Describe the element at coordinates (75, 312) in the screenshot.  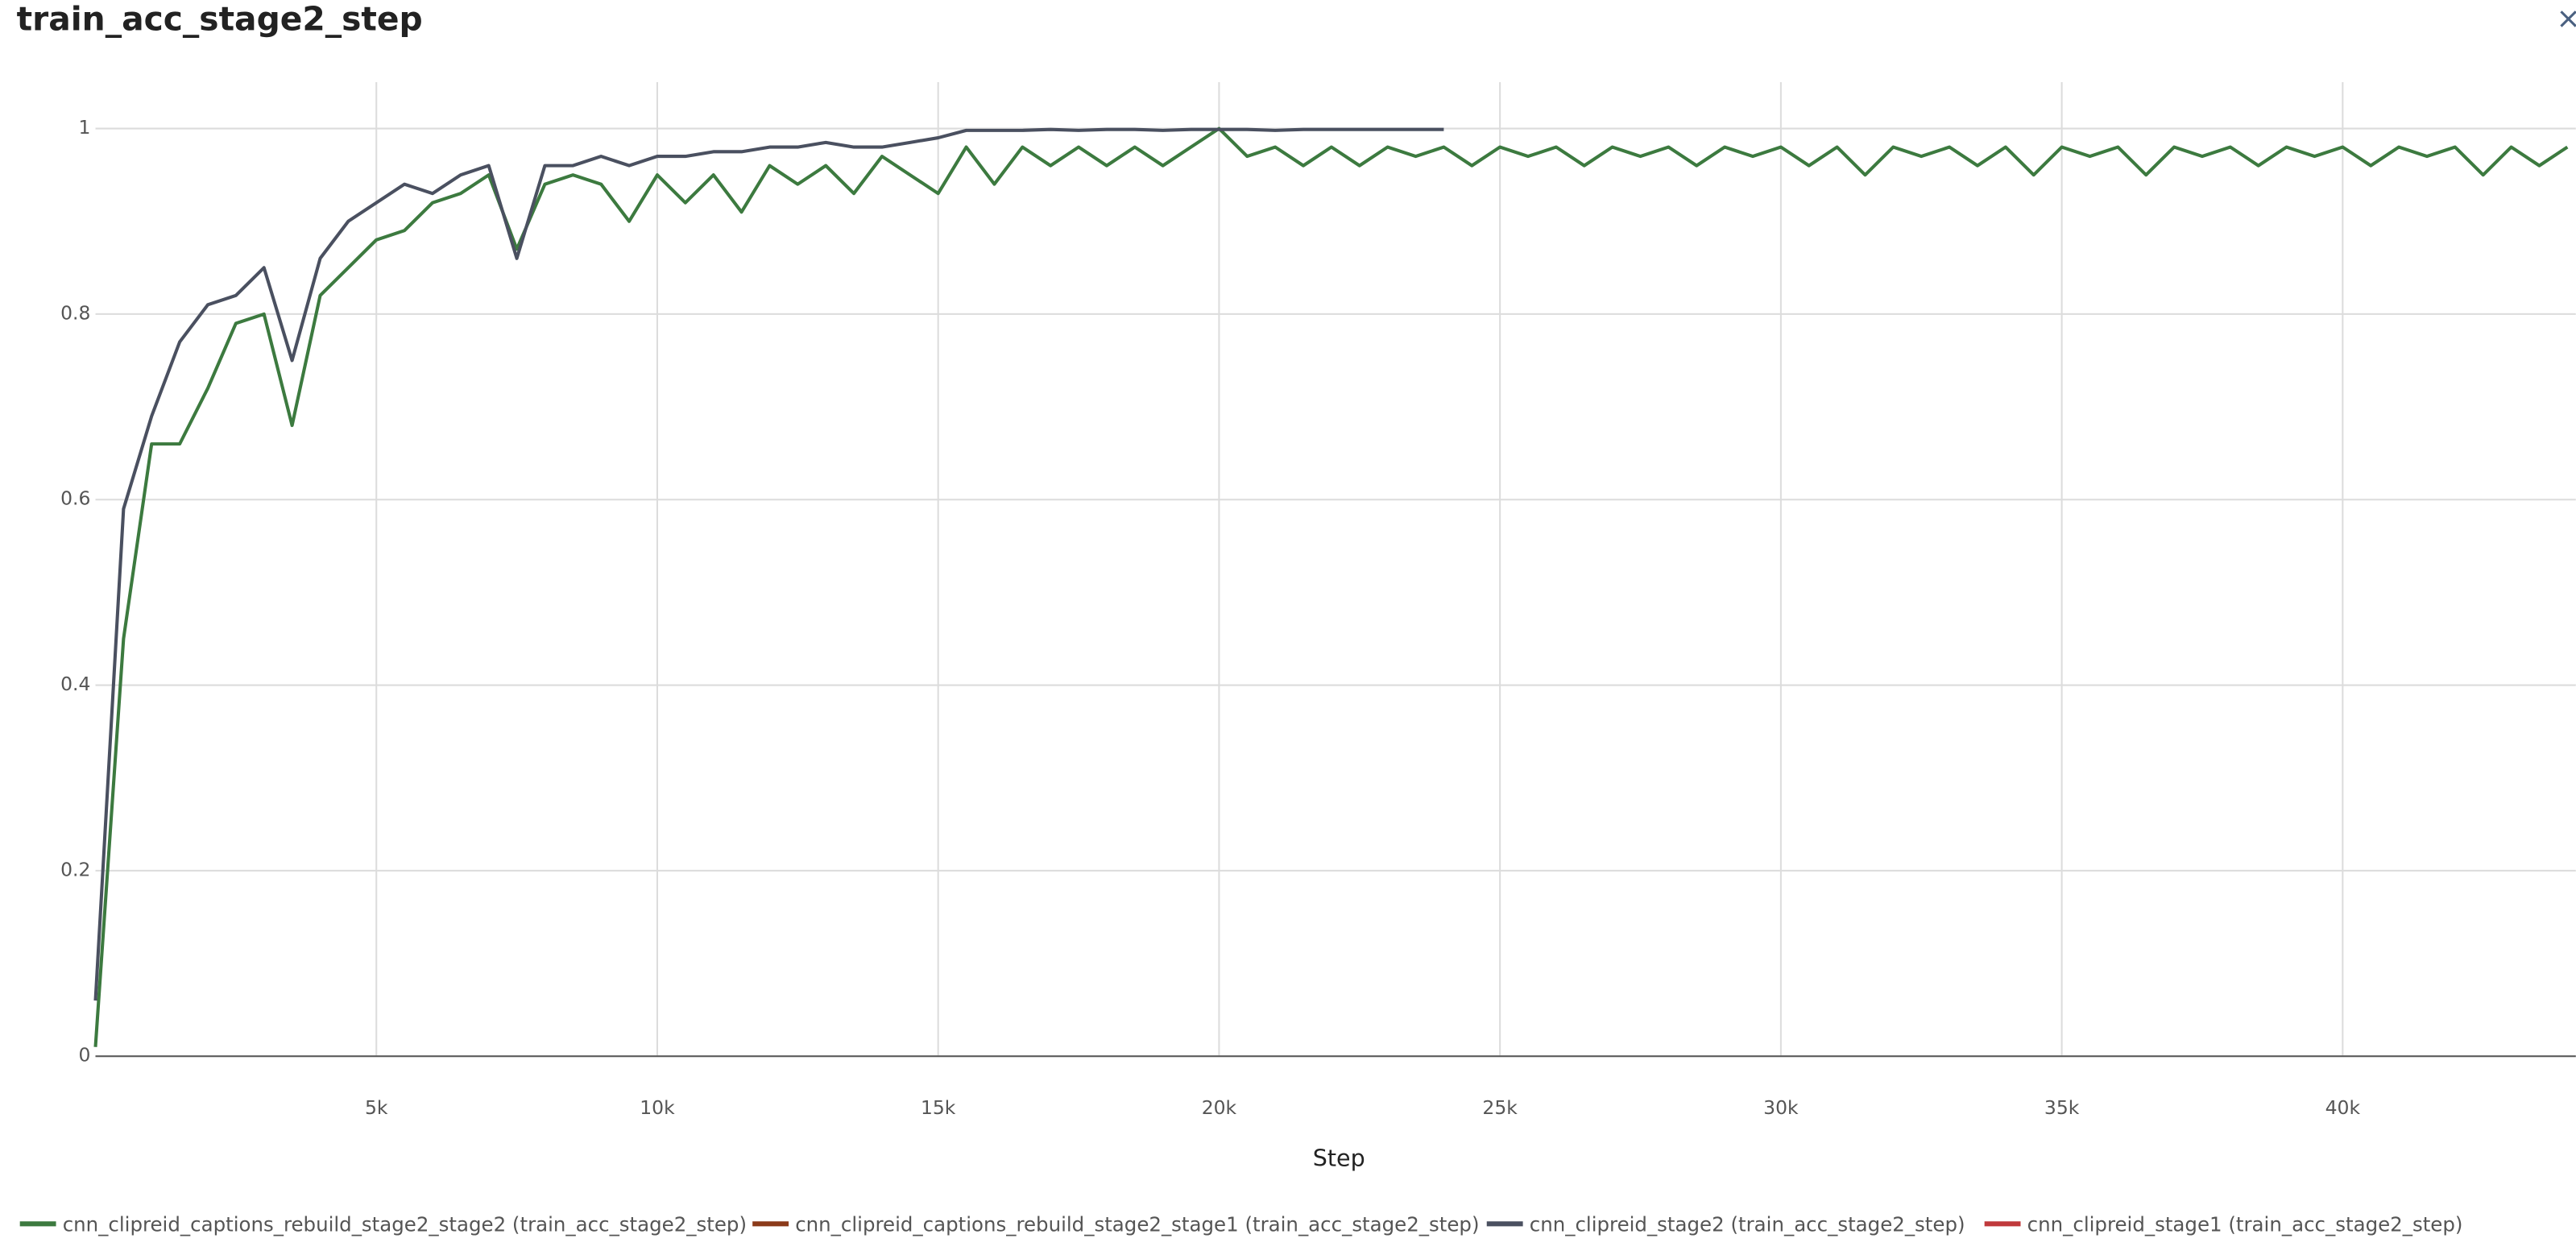
I see `y-tick-label: 0.8` at that location.